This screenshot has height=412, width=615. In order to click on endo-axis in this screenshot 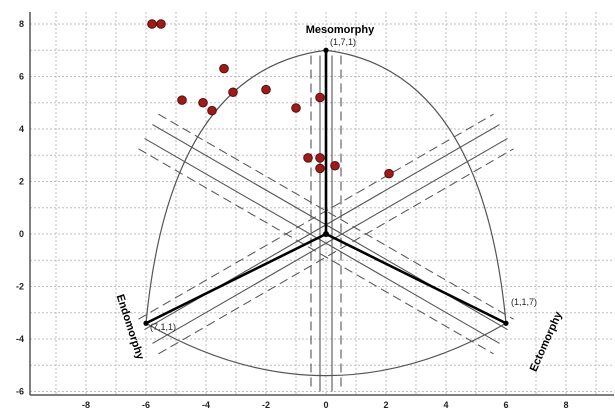, I will do `click(236, 278)`.